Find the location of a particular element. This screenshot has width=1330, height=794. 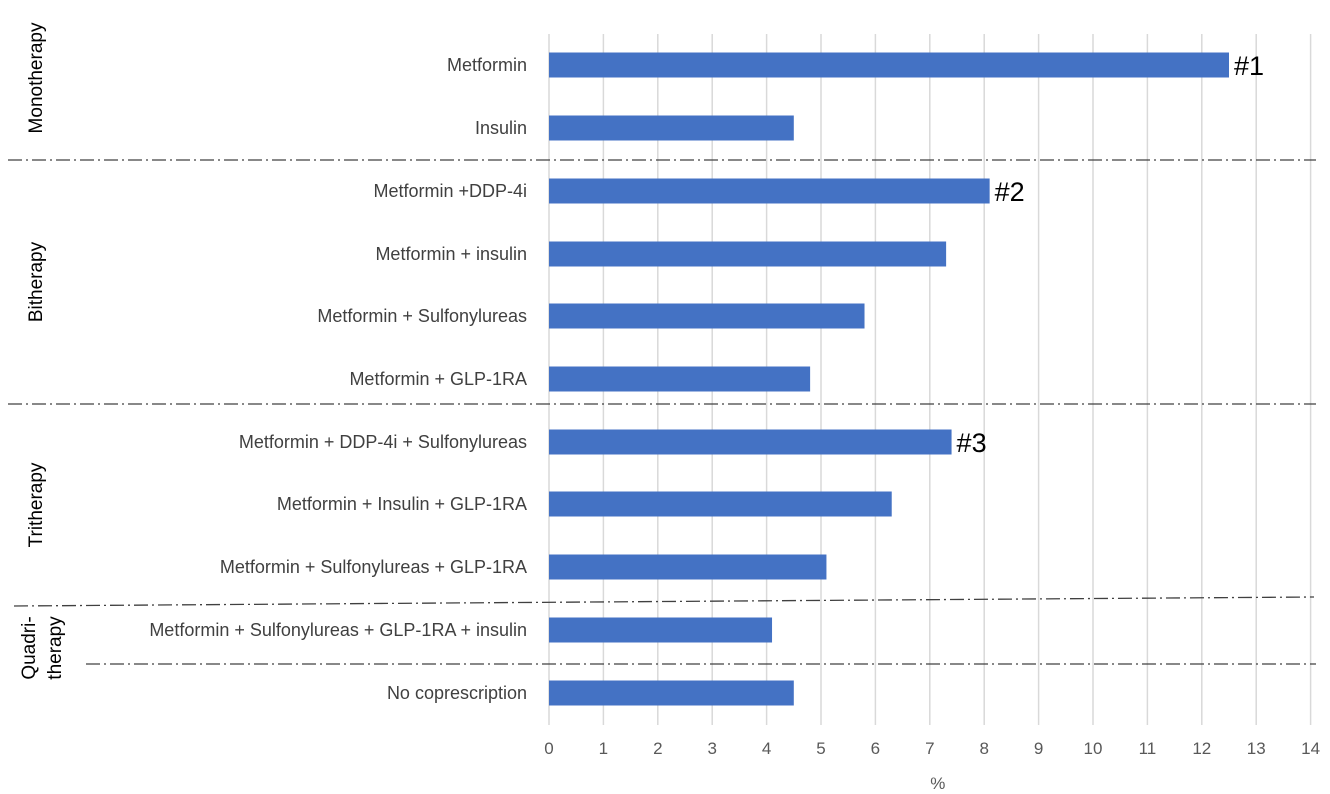

x-tick-label: 7 is located at coordinates (929, 748).